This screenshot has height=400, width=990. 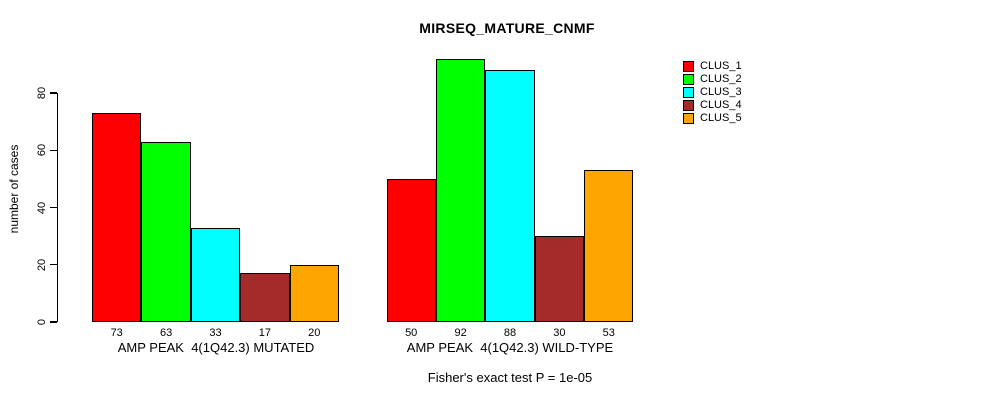 I want to click on y-axis-line, so click(x=58, y=207).